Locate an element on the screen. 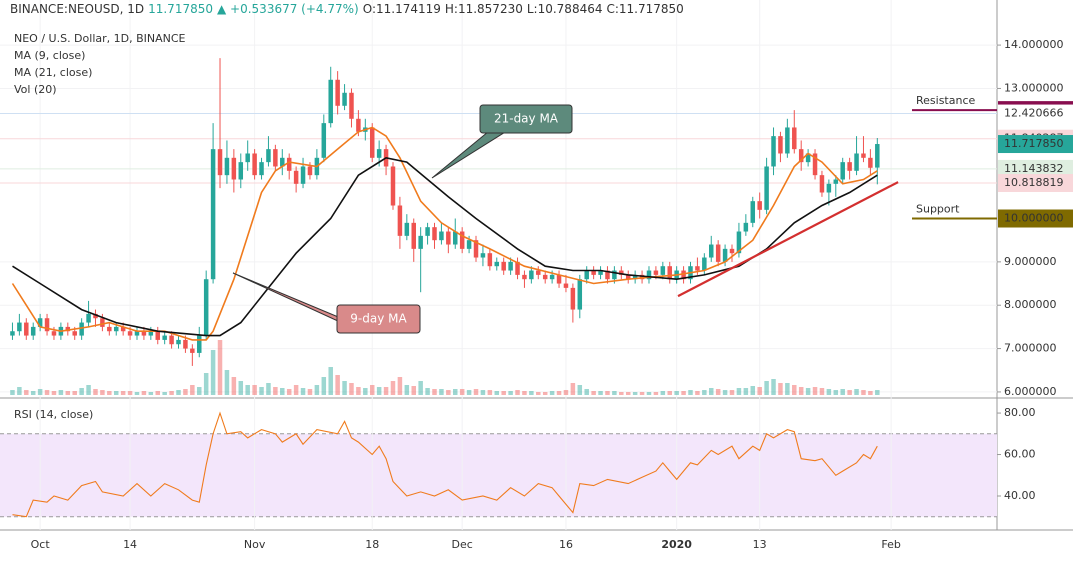 Image resolution: width=1073 pixels, height=570 pixels. ohlc-value: L:10.788464 is located at coordinates (565, 9).